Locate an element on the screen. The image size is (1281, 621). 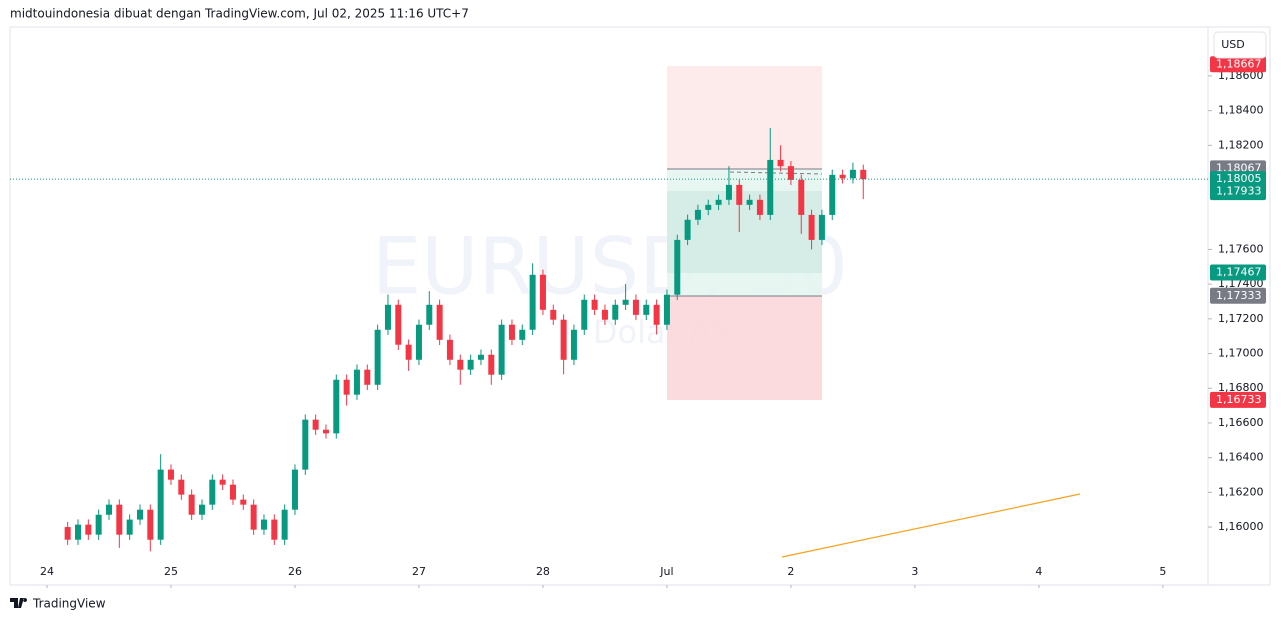
price-tag-label: 1,18067 is located at coordinates (1239, 167).